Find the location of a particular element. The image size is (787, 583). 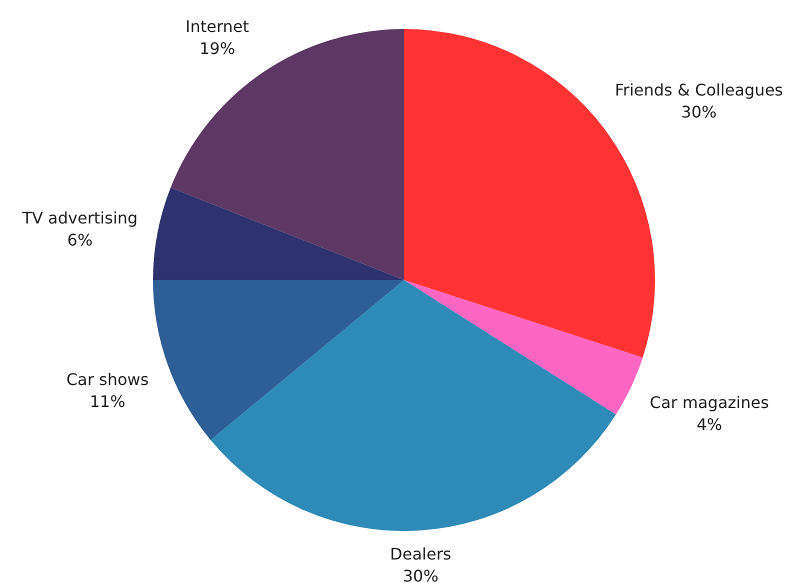

slice-label: Internet is located at coordinates (218, 26).